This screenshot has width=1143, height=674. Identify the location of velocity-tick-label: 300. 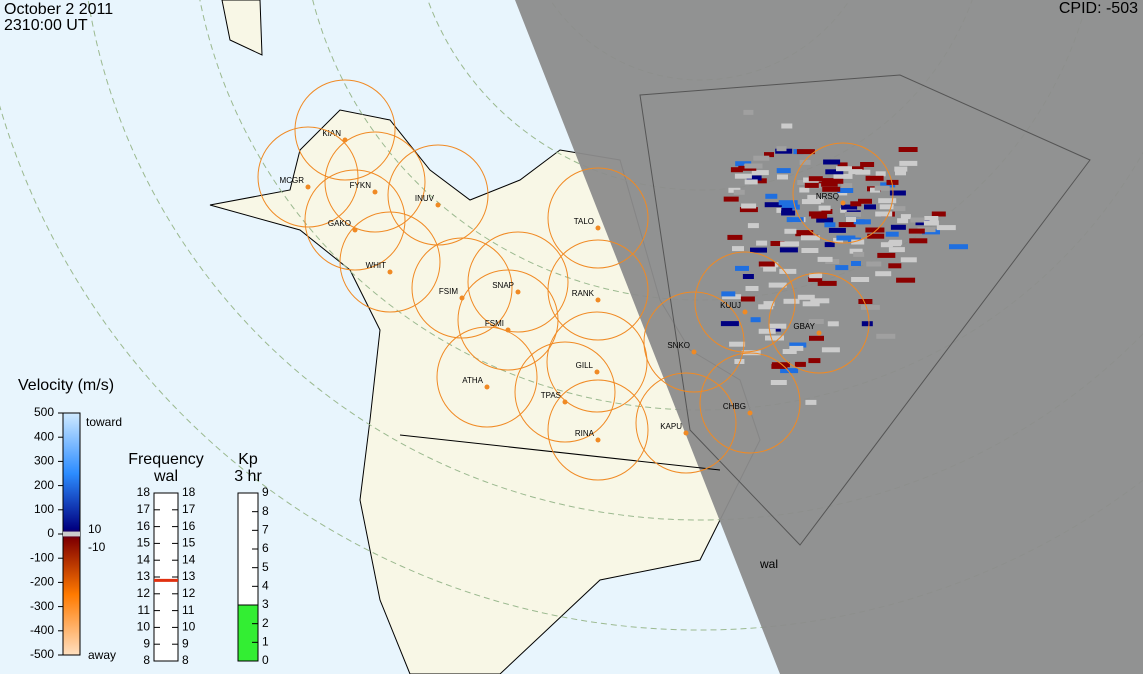
(44, 461).